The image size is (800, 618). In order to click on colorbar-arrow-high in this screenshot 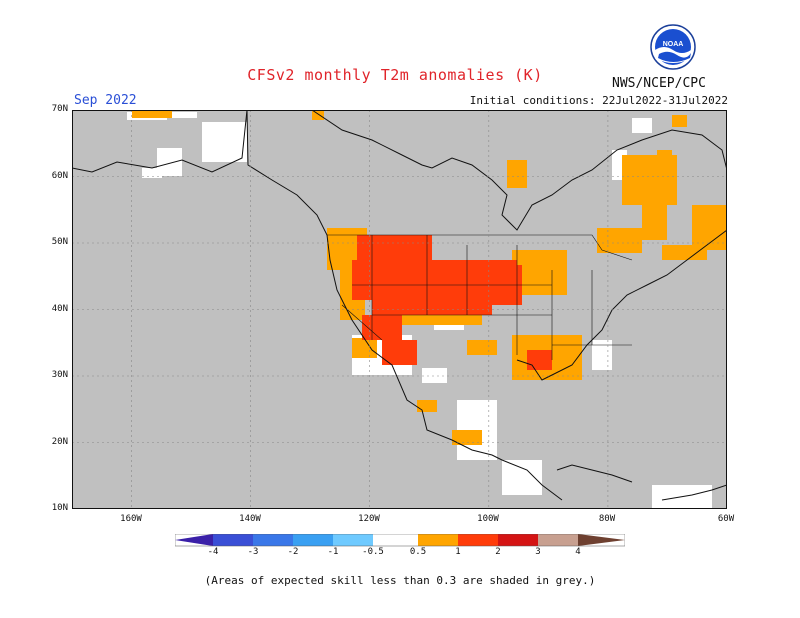, I will do `click(601, 540)`.